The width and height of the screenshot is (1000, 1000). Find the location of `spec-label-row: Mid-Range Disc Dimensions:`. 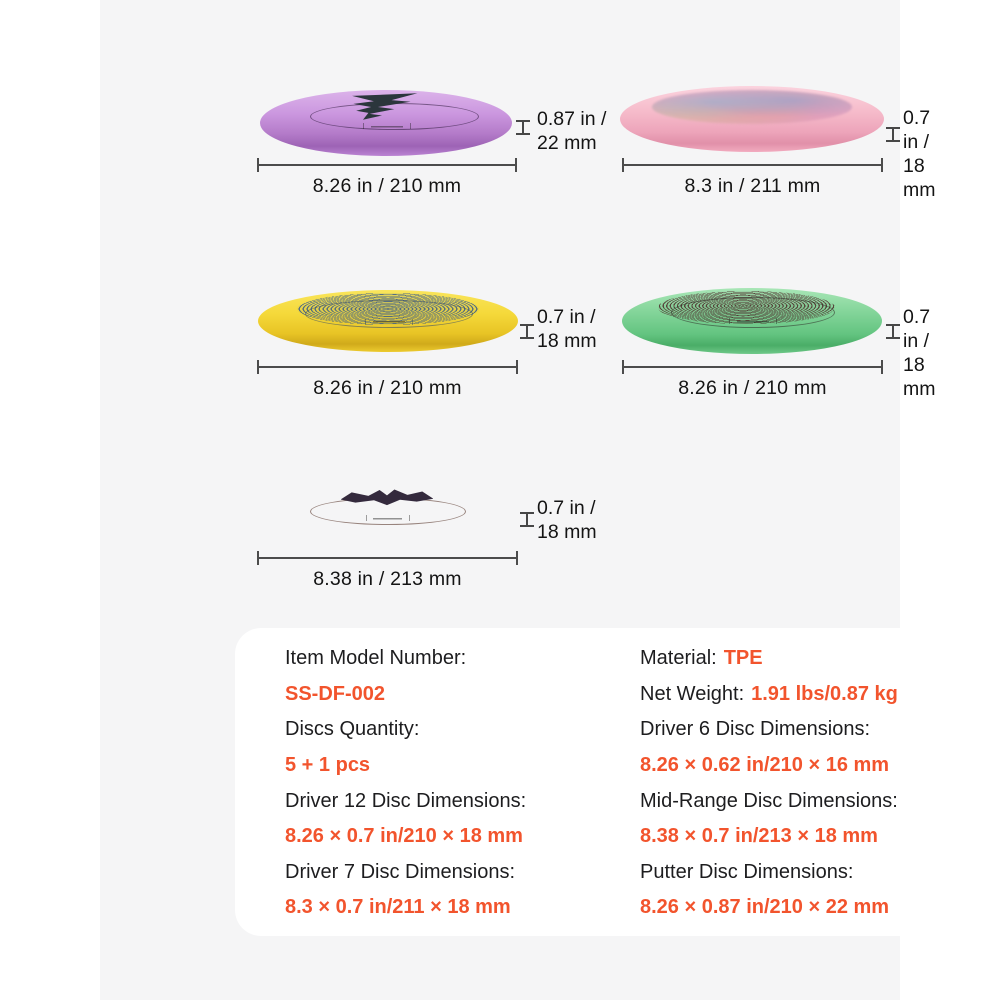

spec-label-row: Mid-Range Disc Dimensions: is located at coordinates (800, 801).